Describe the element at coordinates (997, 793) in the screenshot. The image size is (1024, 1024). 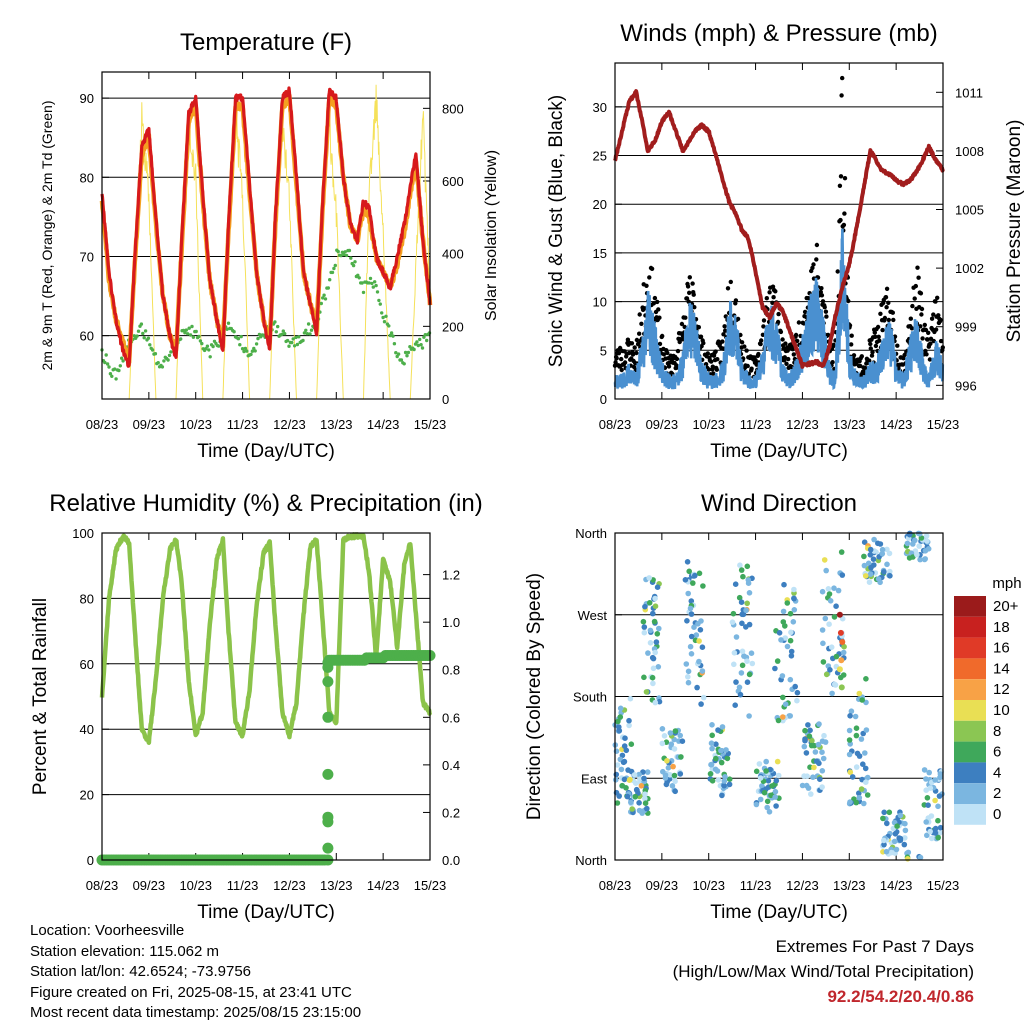
I see `legend-label: 2` at that location.